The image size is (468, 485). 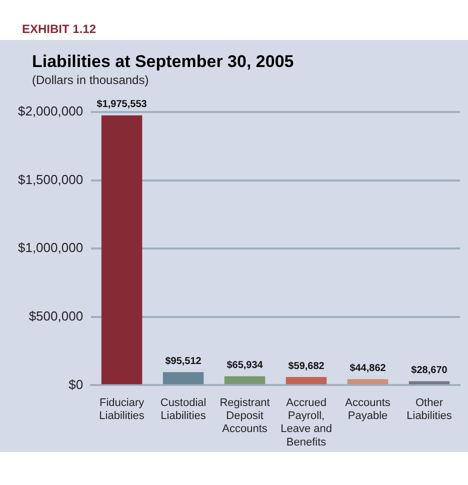 I want to click on data-label: $44,862, so click(x=368, y=368).